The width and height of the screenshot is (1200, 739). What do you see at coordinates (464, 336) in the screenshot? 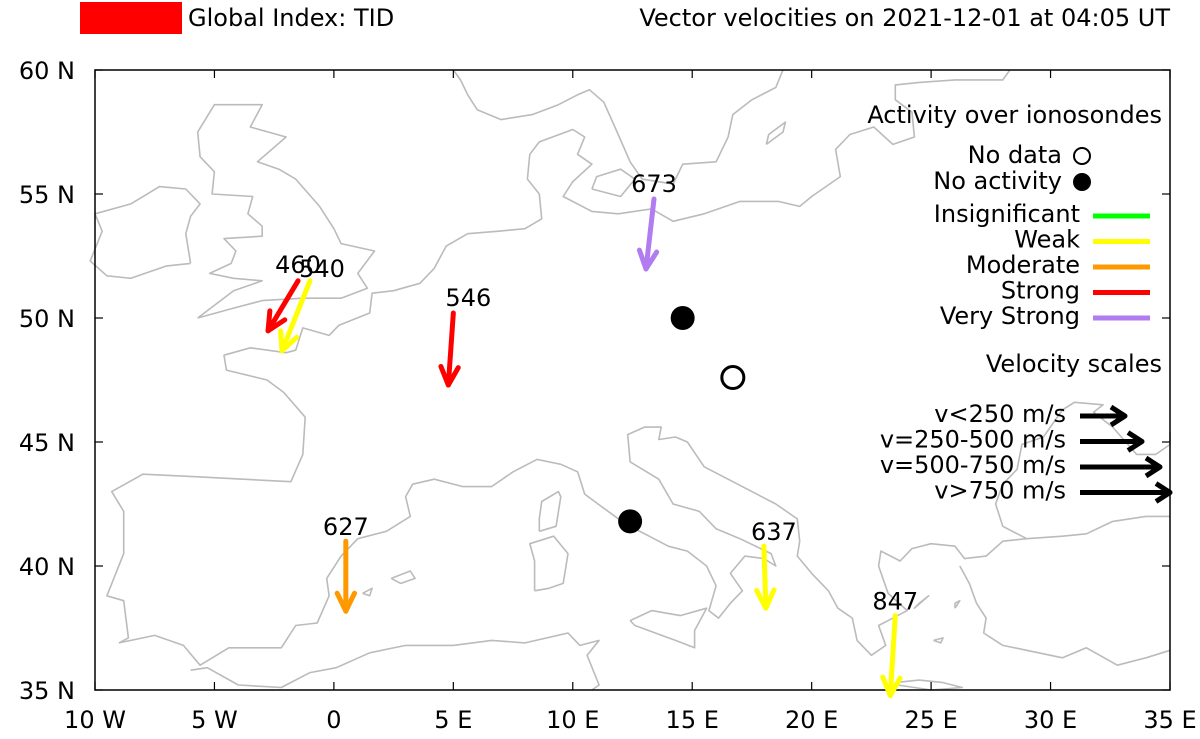
I see `velocity-vector: 546` at bounding box center [464, 336].